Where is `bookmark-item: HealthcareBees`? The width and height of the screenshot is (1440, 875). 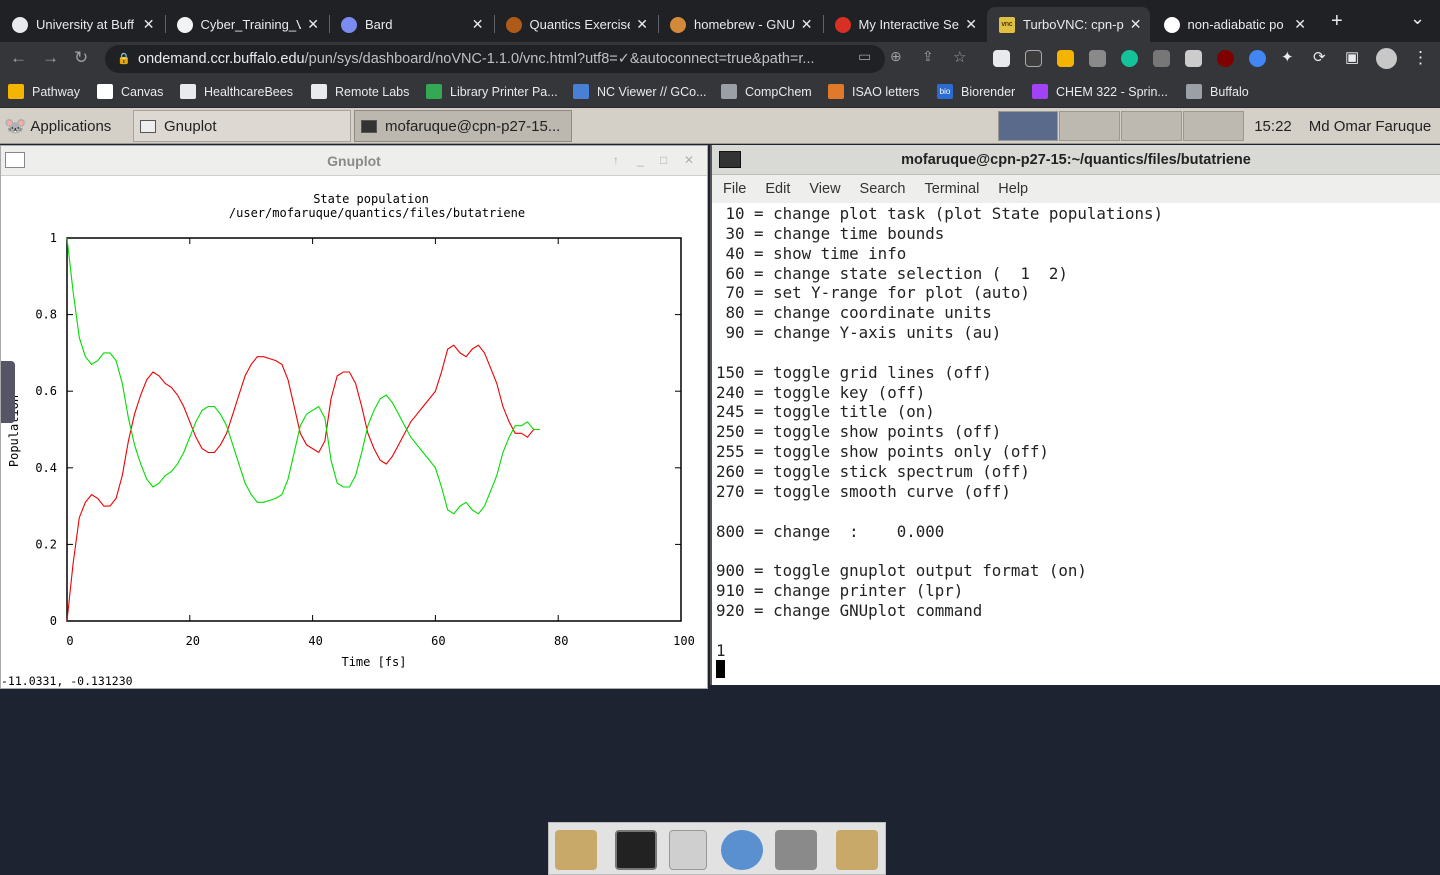
bookmark-item: HealthcareBees is located at coordinates (236, 91).